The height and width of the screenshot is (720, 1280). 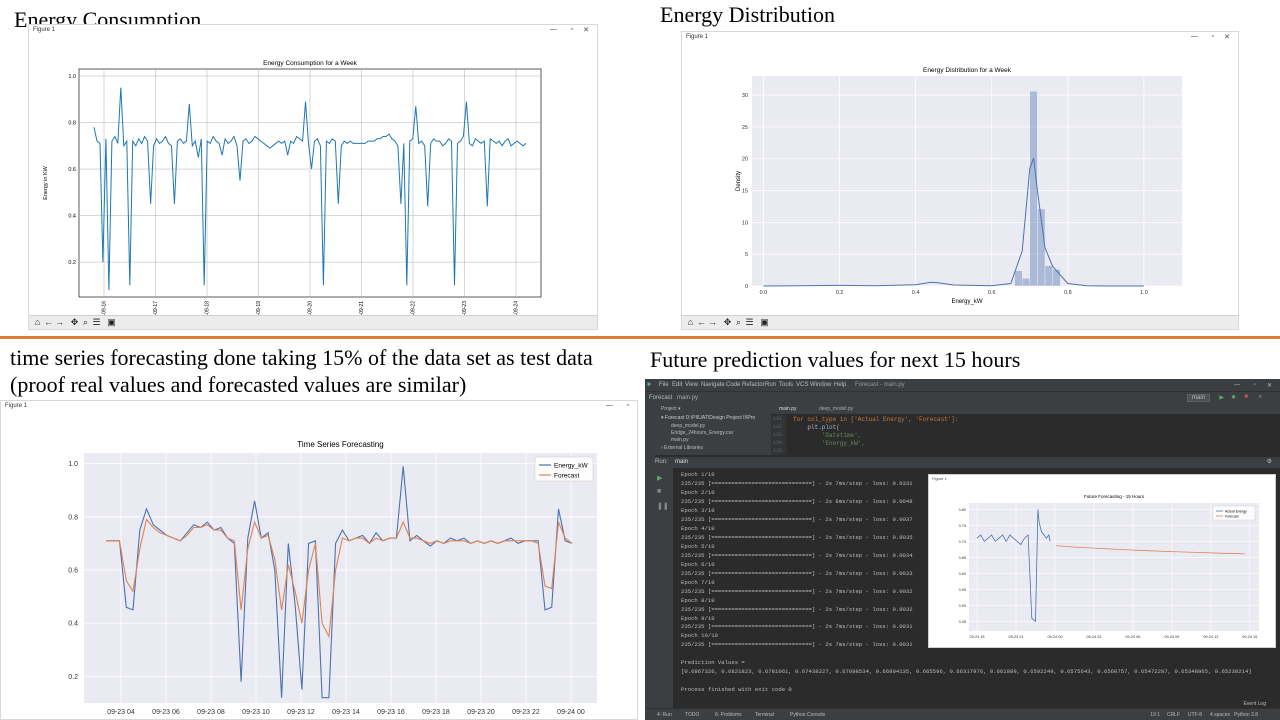 I want to click on x-tick-label: 2020-09-18, so click(x=207, y=309).